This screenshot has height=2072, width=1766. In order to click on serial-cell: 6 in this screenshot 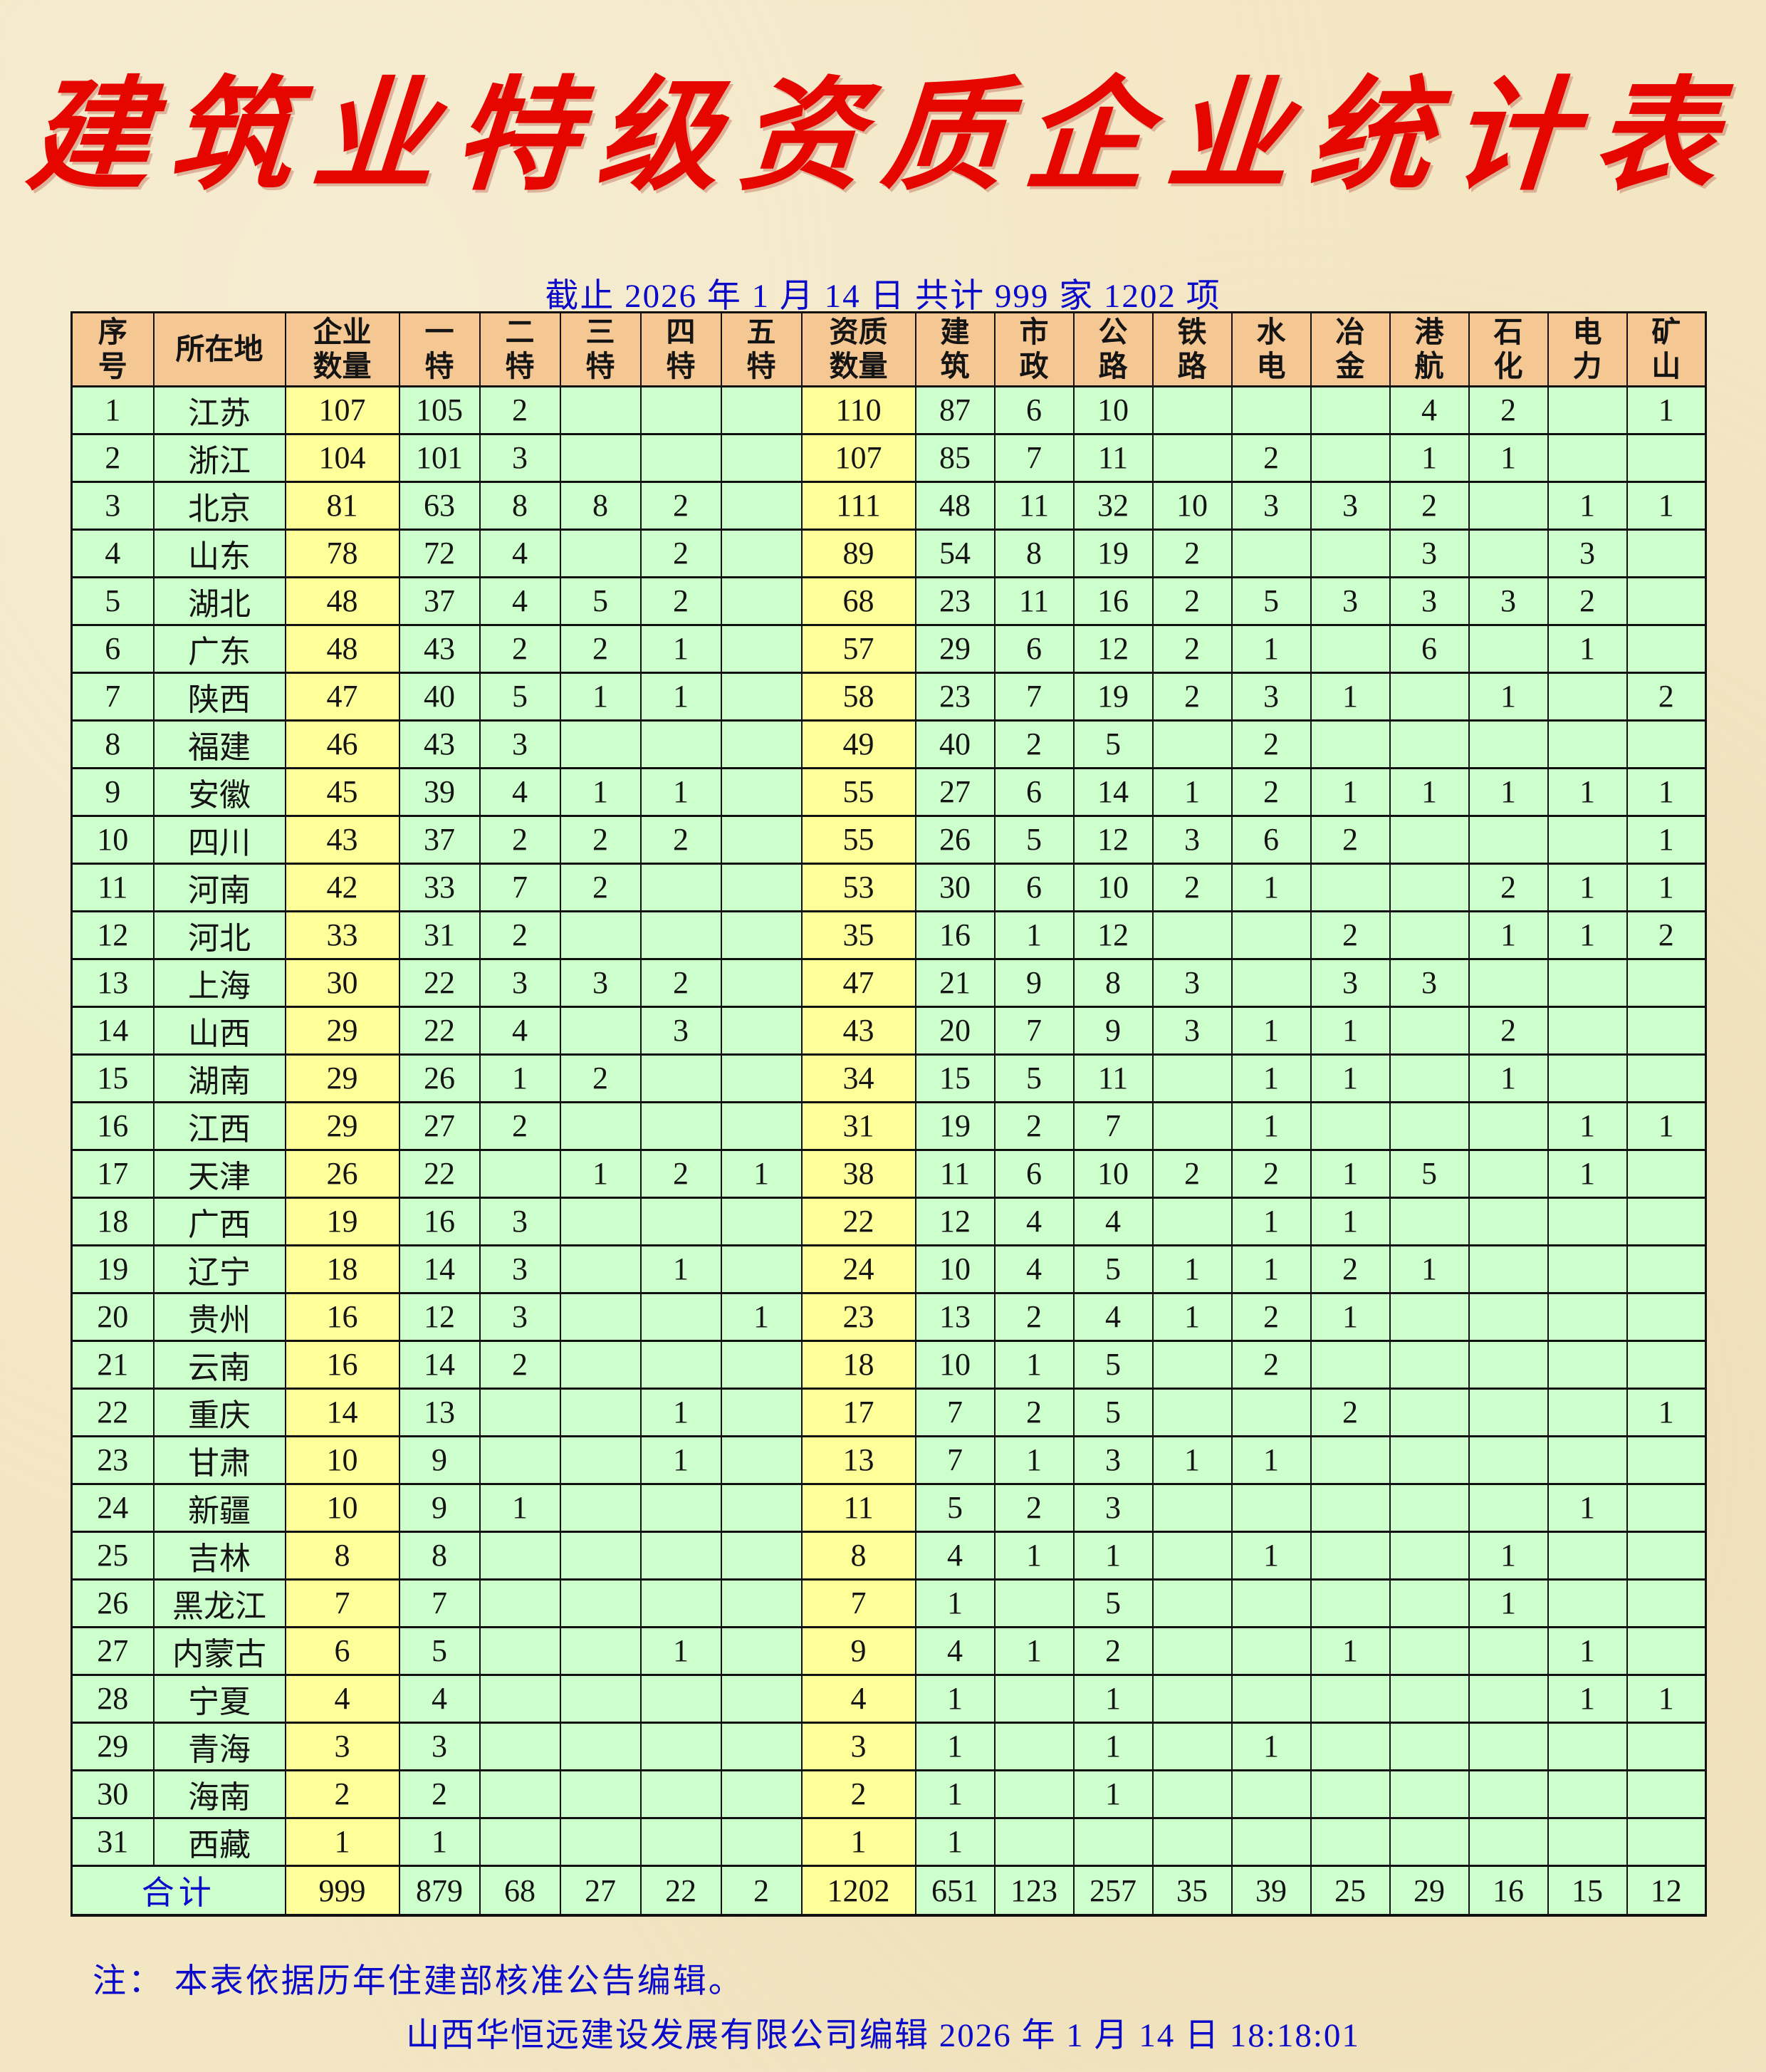, I will do `click(112, 648)`.